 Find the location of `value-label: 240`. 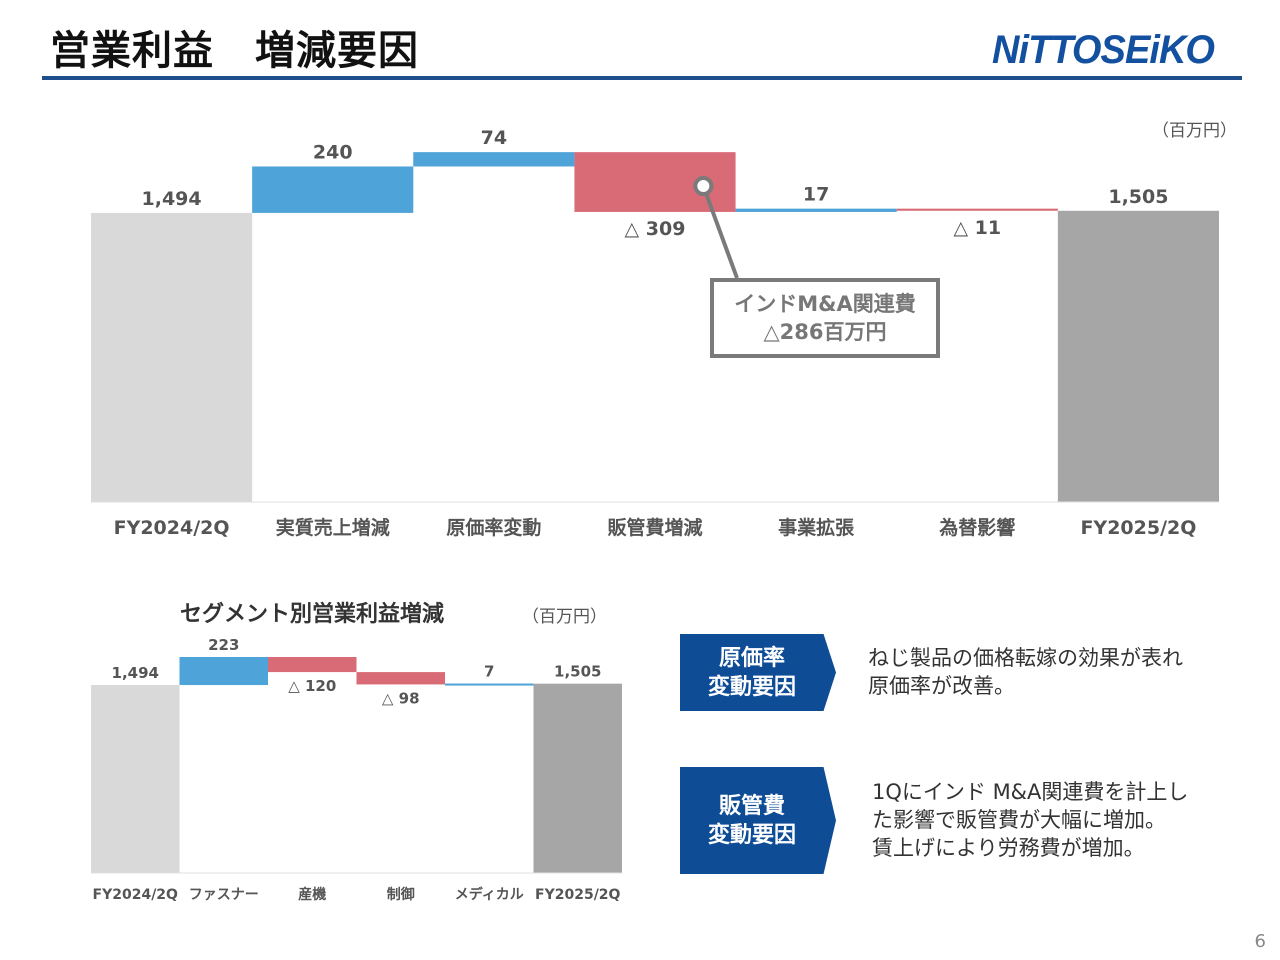

value-label: 240 is located at coordinates (333, 152).